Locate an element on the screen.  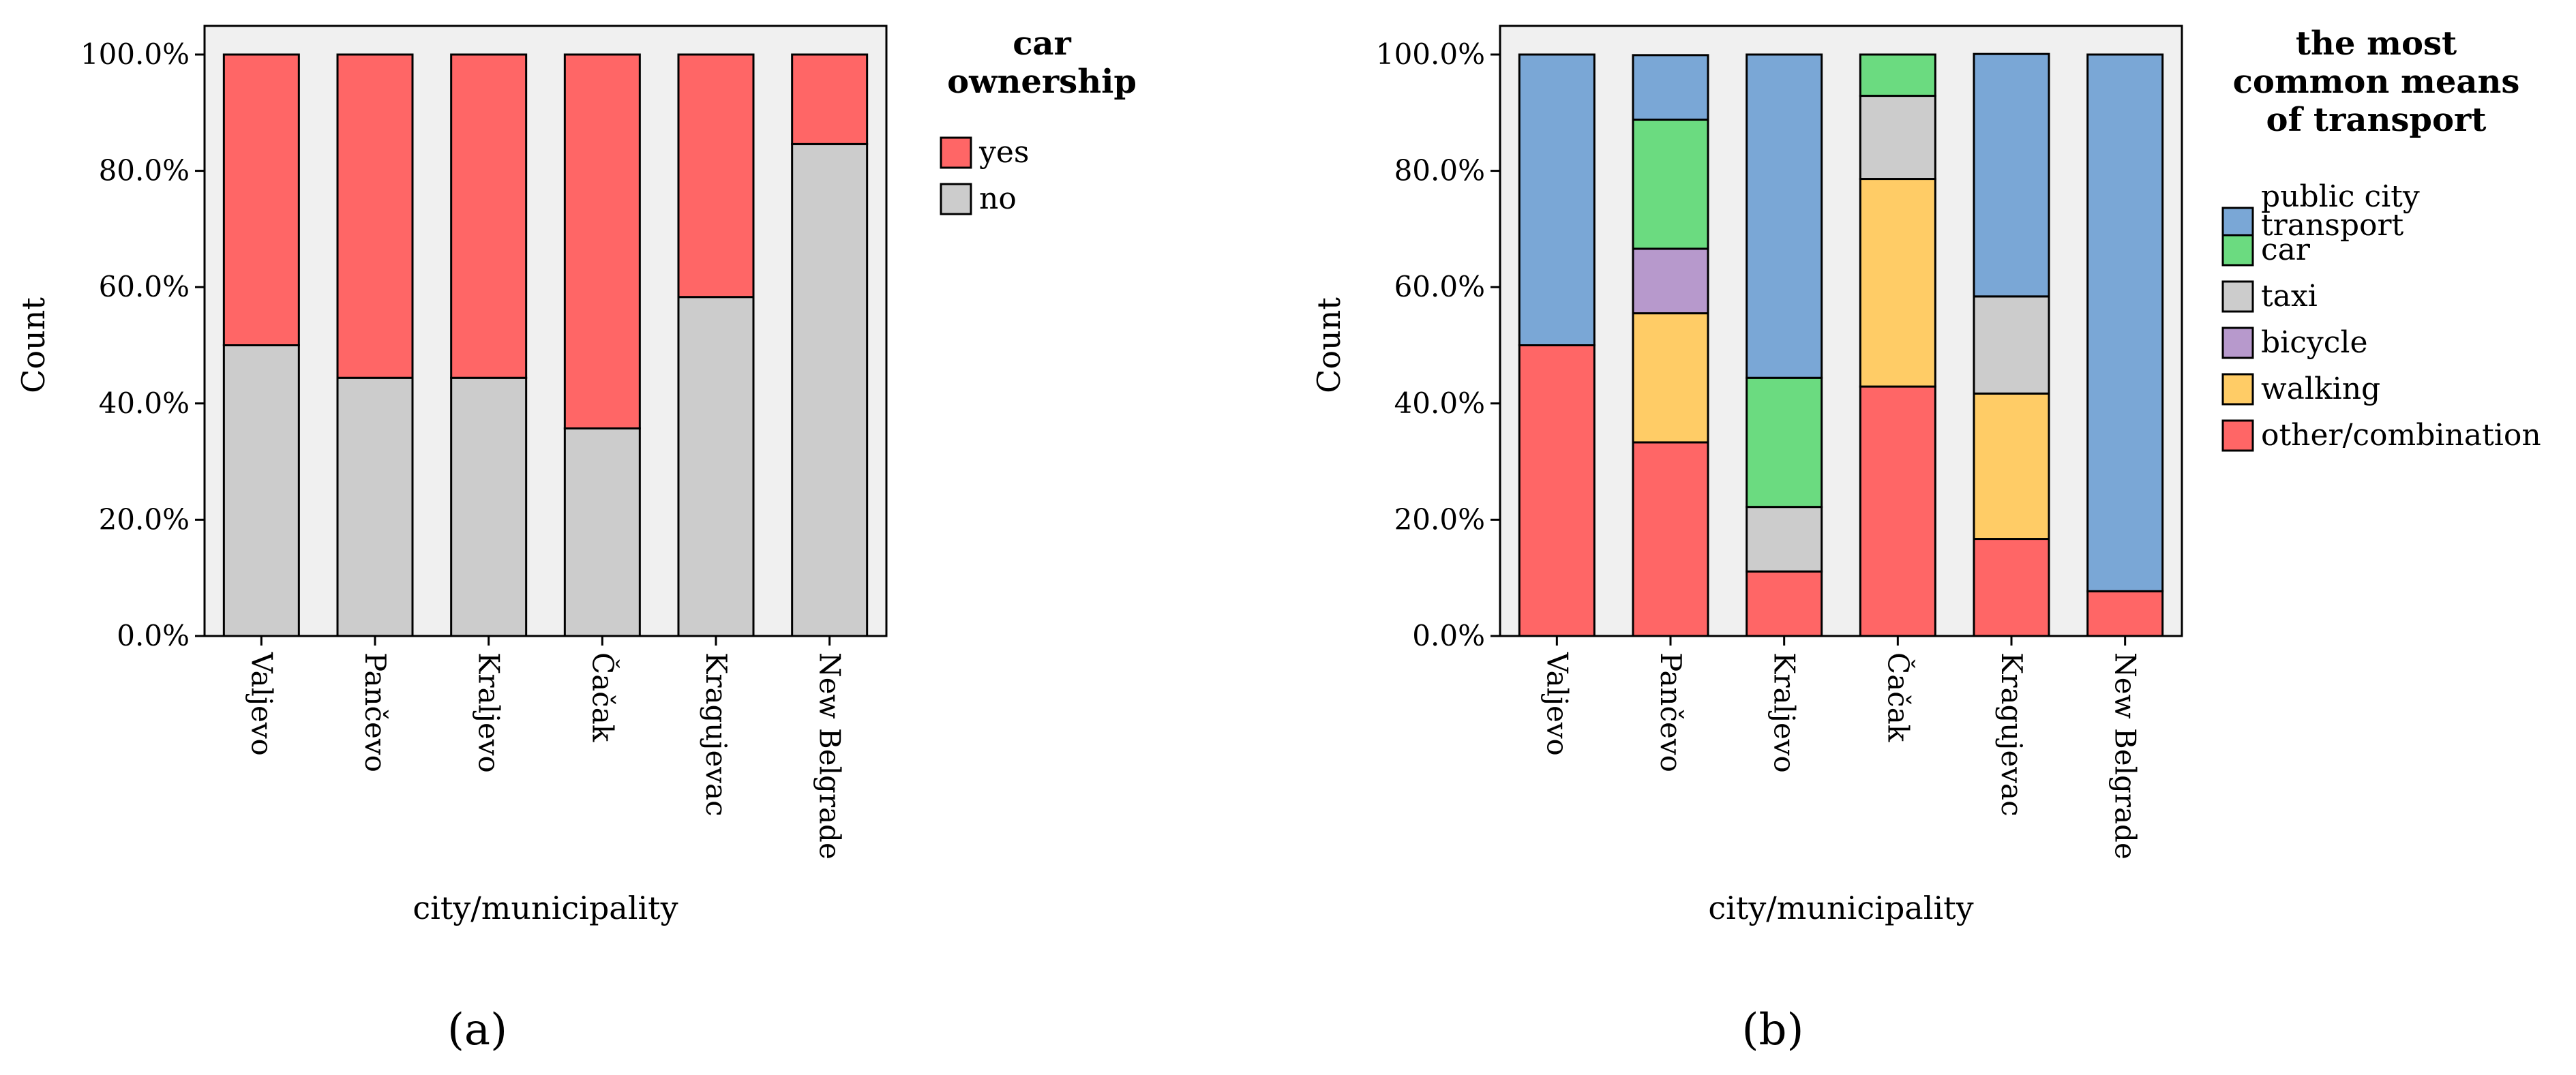
chart-b-x-tick-label: Pančevo is located at coordinates (1671, 712).